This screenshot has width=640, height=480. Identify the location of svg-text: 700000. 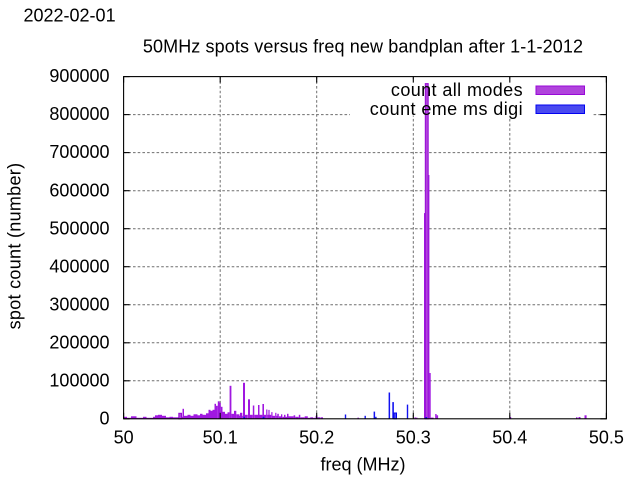
(79, 152).